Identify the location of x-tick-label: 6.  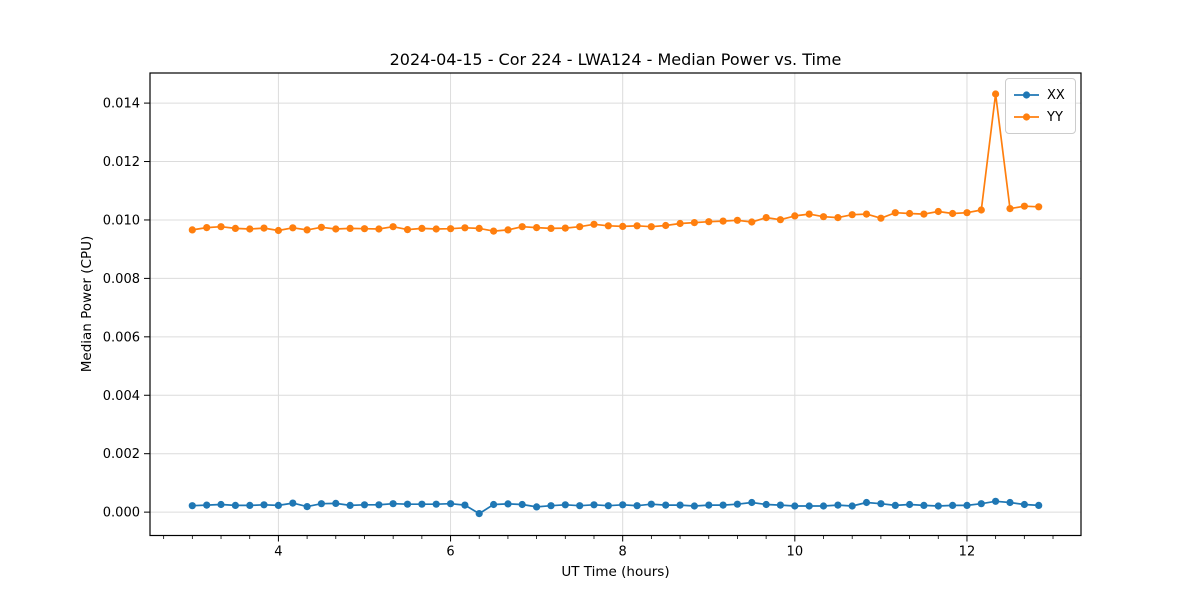
(450, 552).